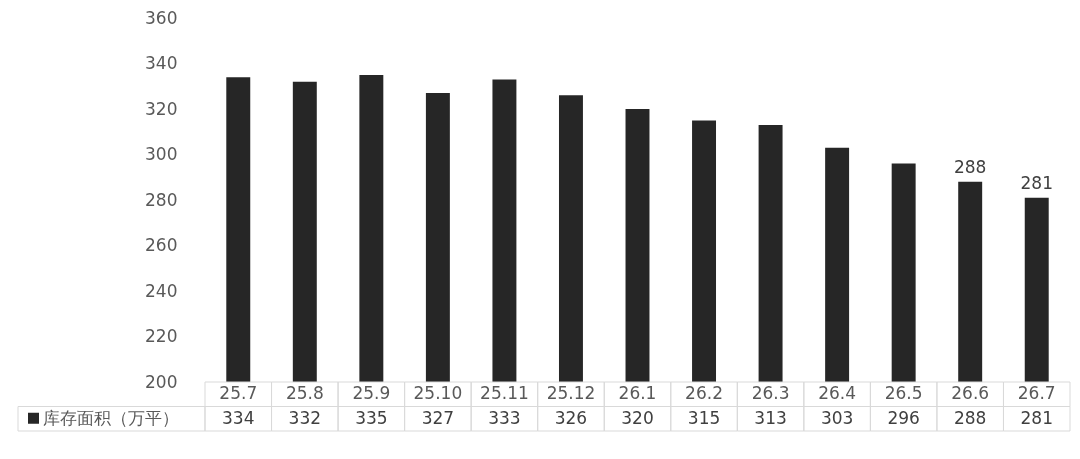  I want to click on y-tick-label: 320, so click(161, 108).